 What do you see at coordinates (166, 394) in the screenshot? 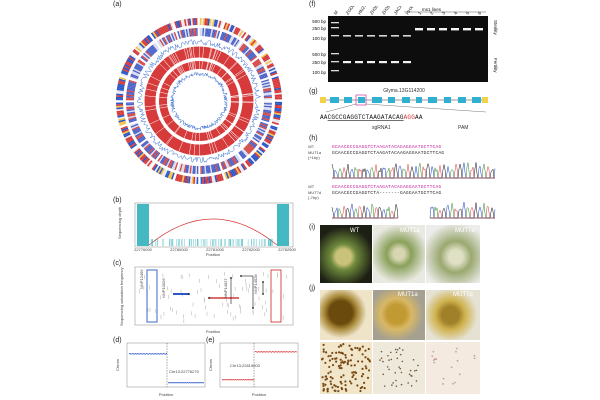
I see `bp-left-xlabel: Position` at bounding box center [166, 394].